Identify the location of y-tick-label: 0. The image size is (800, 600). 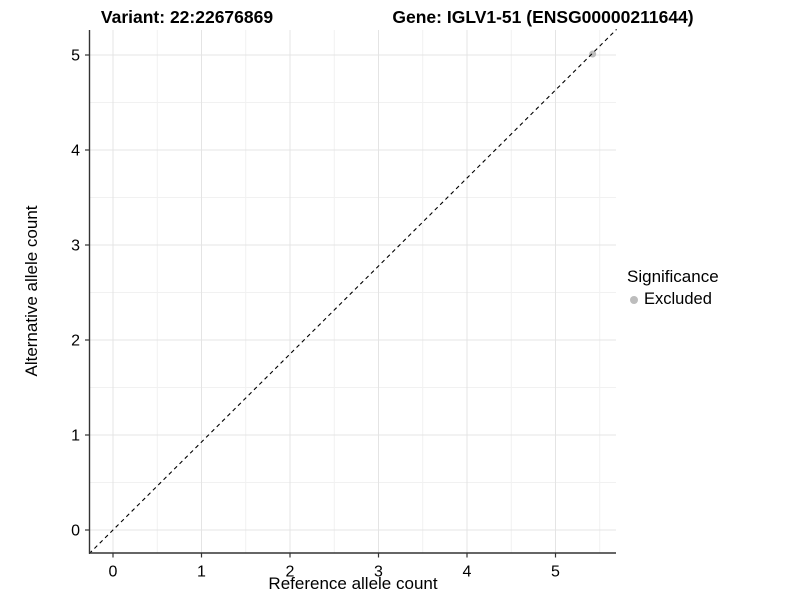
(75, 531).